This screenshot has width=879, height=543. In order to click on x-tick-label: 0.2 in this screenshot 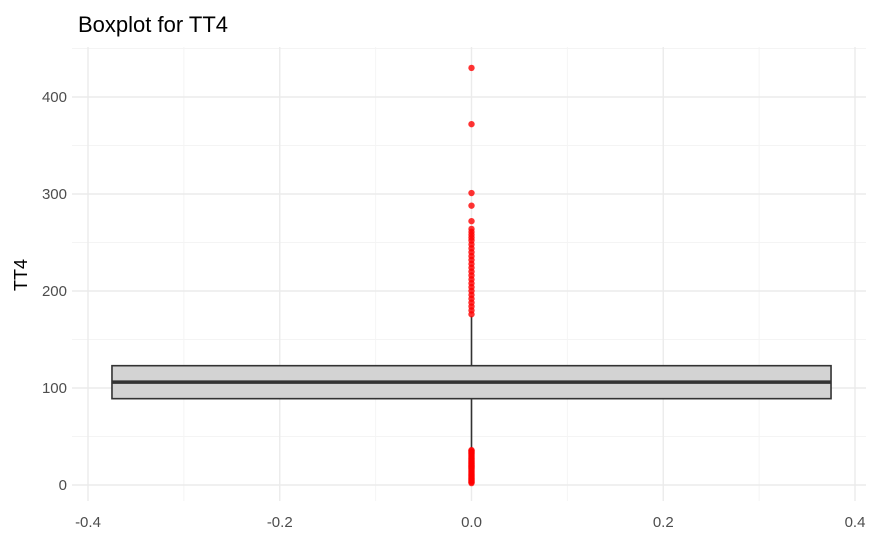, I will do `click(663, 522)`.